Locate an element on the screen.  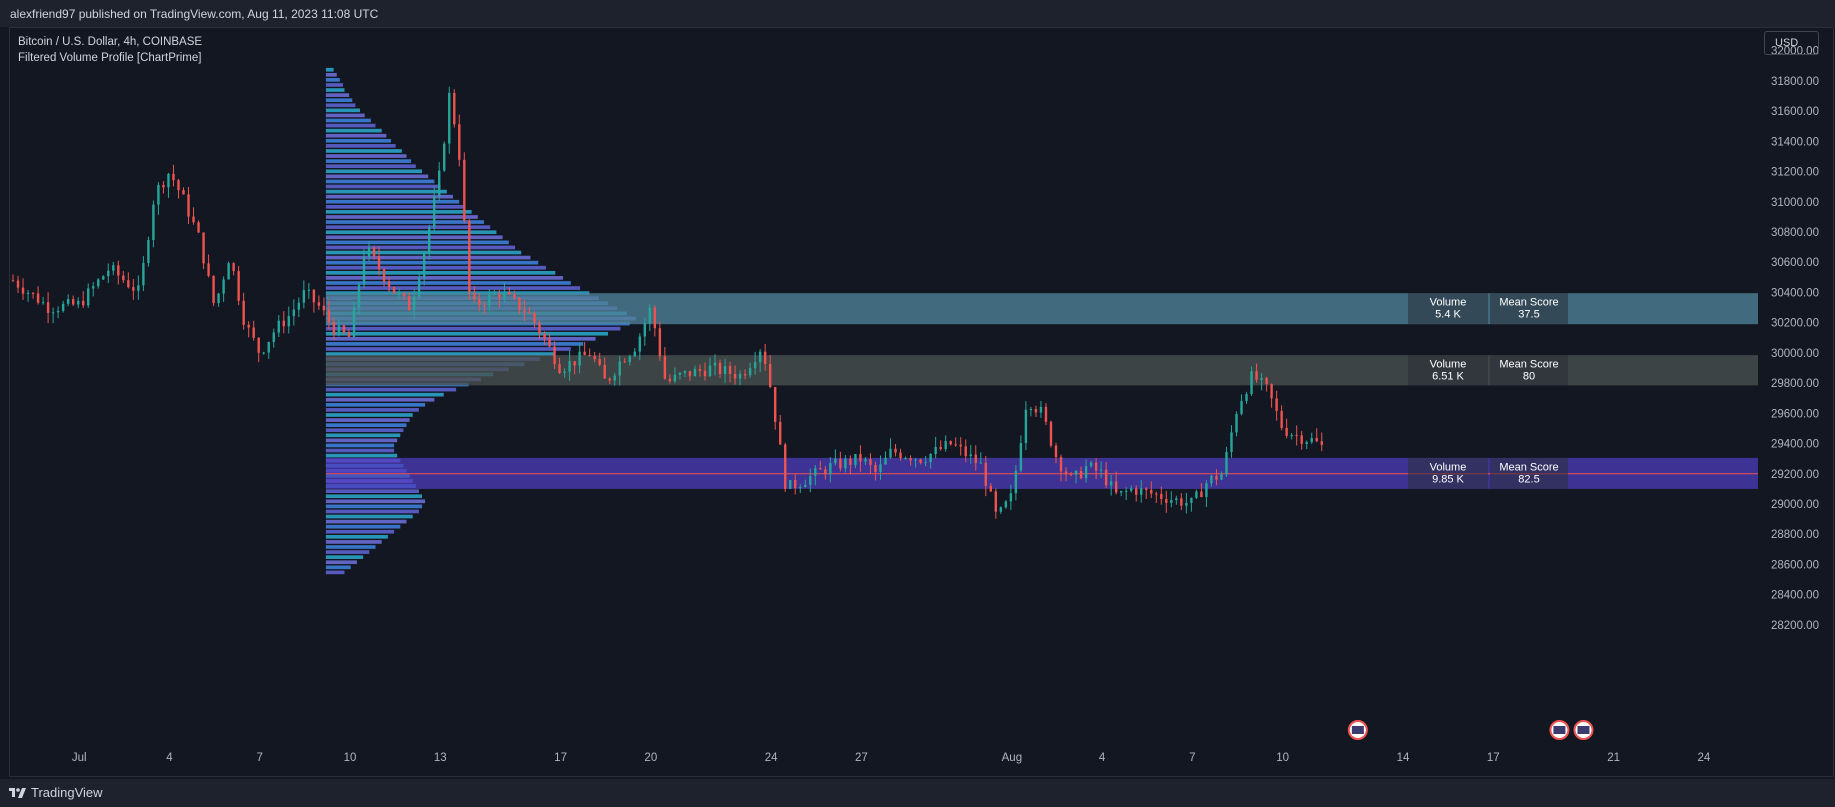
currency-button: USD is located at coordinates (1791, 43).